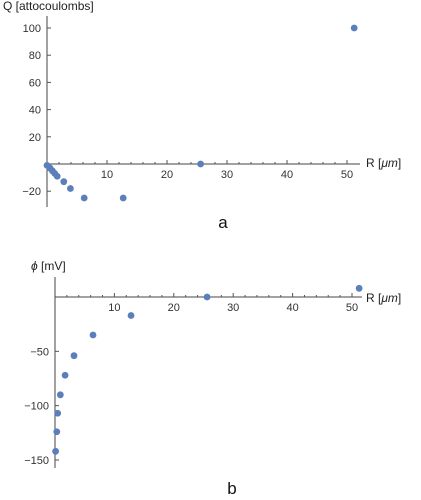 The image size is (421, 500). Describe the element at coordinates (231, 488) in the screenshot. I see `panel-b-label: b` at that location.